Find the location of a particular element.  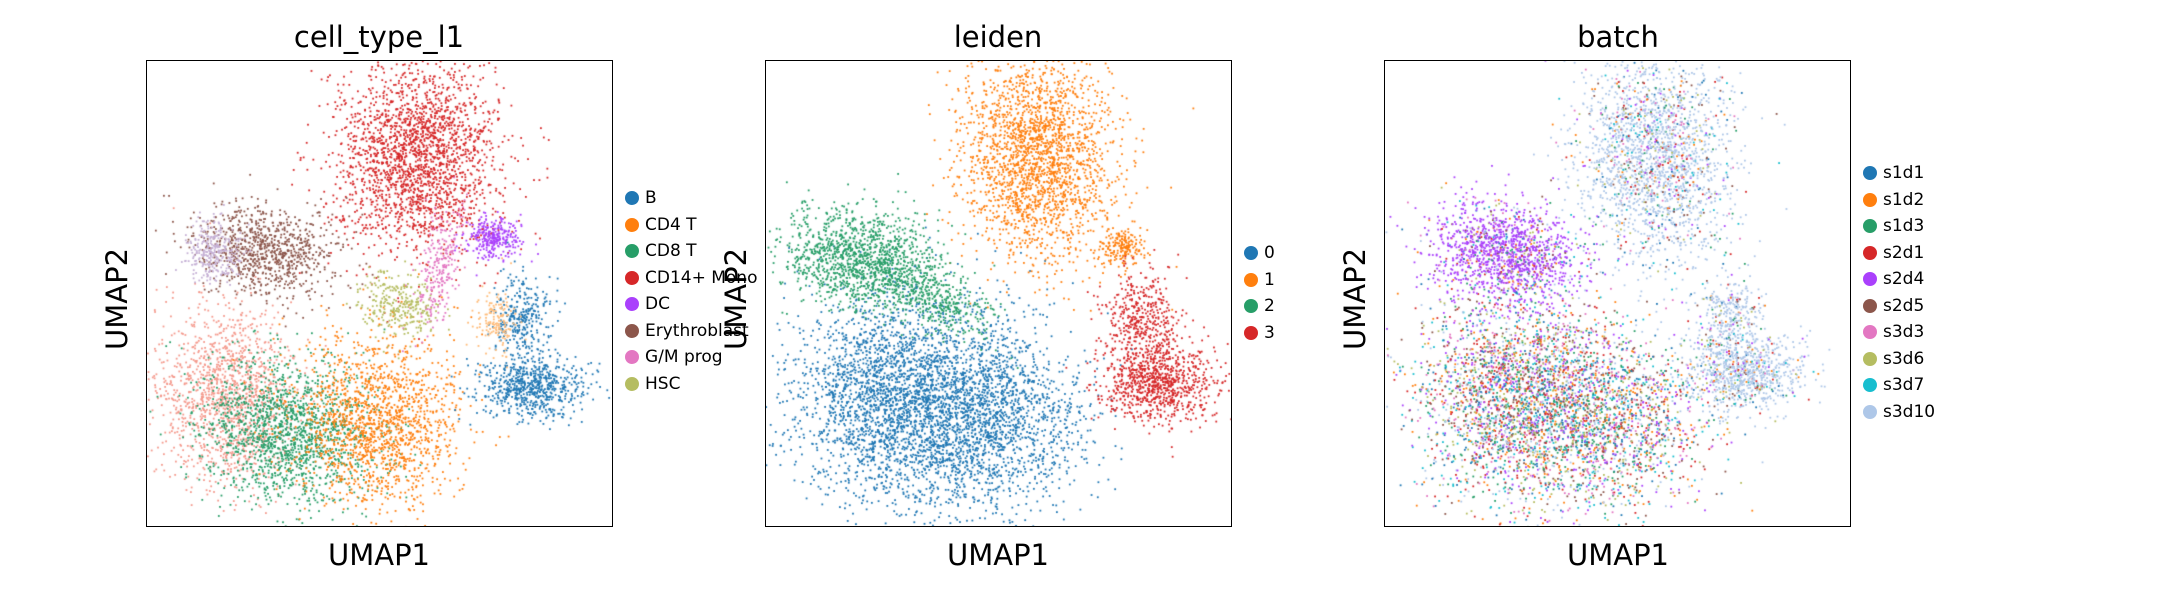

legend-item: s1d1 is located at coordinates (1899, 173).